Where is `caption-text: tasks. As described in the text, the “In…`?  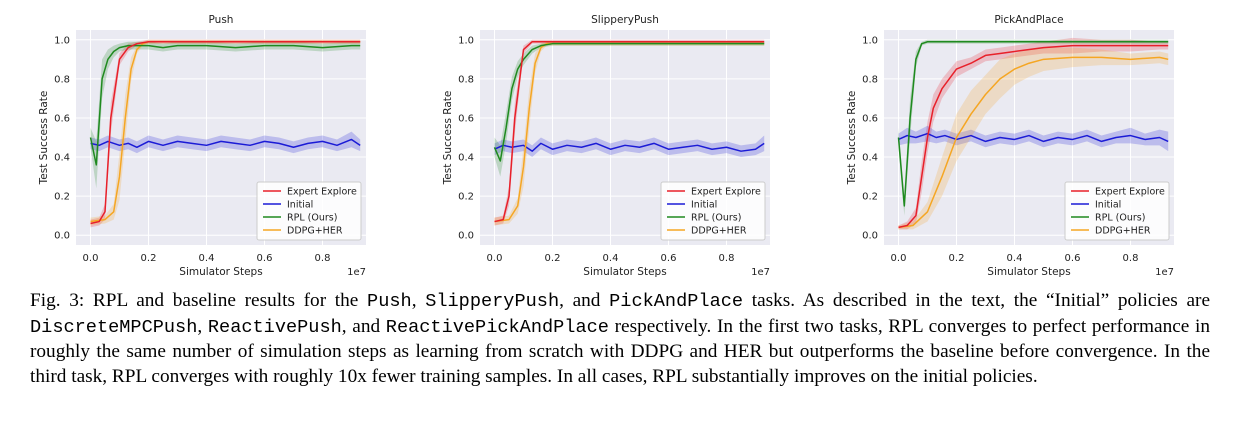
caption-text: tasks. As described in the text, the “In… is located at coordinates (977, 300).